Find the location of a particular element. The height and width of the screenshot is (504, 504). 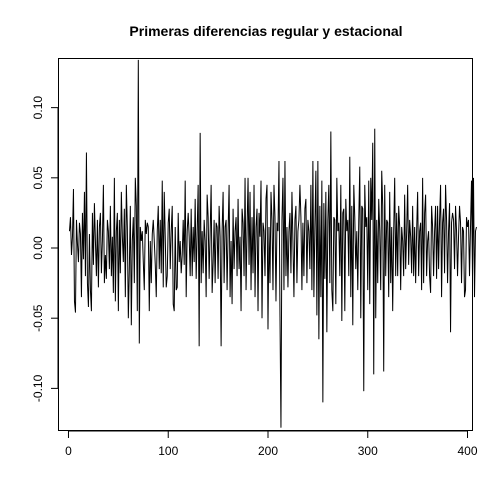

x-tick-label: 0 is located at coordinates (68, 451).